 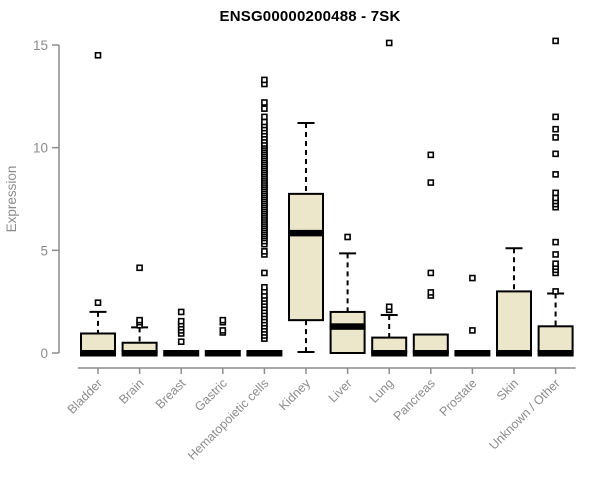 What do you see at coordinates (347, 332) in the screenshot?
I see `box-liver` at bounding box center [347, 332].